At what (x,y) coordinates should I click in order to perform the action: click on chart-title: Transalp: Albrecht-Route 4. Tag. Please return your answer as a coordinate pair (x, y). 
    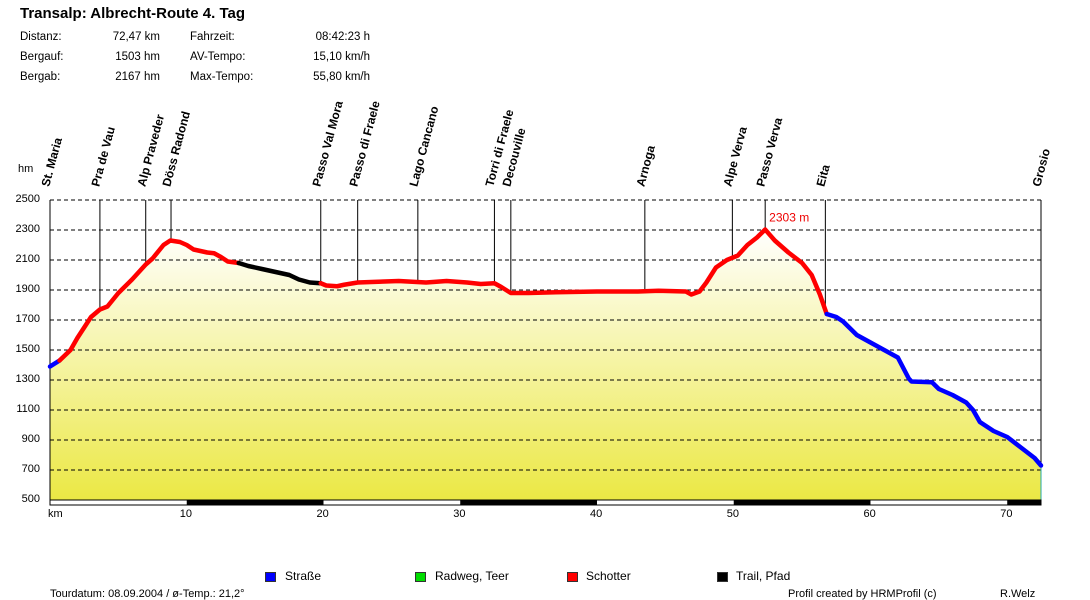
    Looking at the image, I should click on (133, 13).